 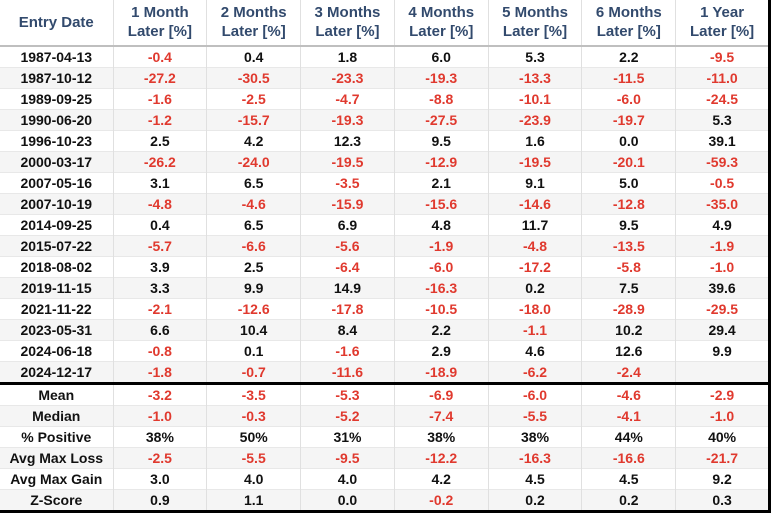 What do you see at coordinates (159, 372) in the screenshot?
I see `return-value-cell: -1.8` at bounding box center [159, 372].